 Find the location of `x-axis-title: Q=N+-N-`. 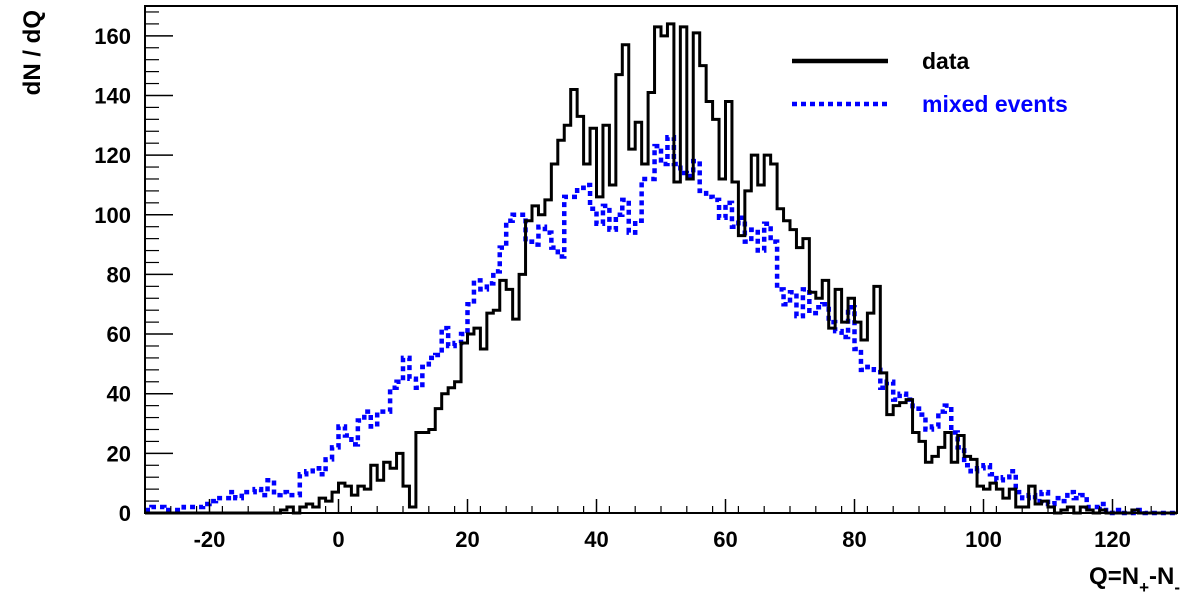

x-axis-title: Q=N+-N- is located at coordinates (1134, 579).